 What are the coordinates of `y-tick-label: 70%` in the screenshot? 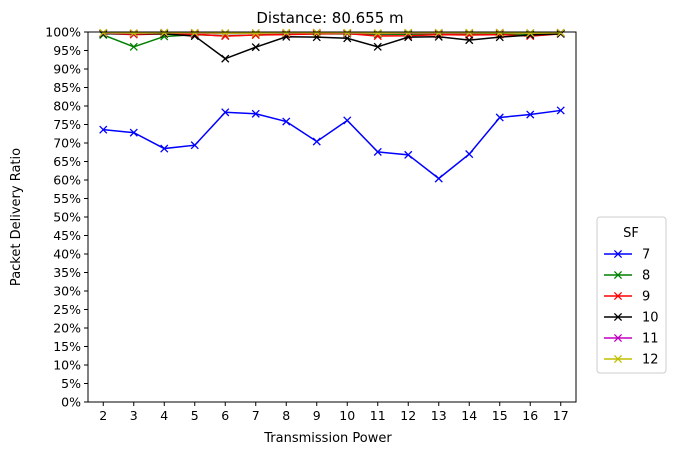 It's located at (67, 143).